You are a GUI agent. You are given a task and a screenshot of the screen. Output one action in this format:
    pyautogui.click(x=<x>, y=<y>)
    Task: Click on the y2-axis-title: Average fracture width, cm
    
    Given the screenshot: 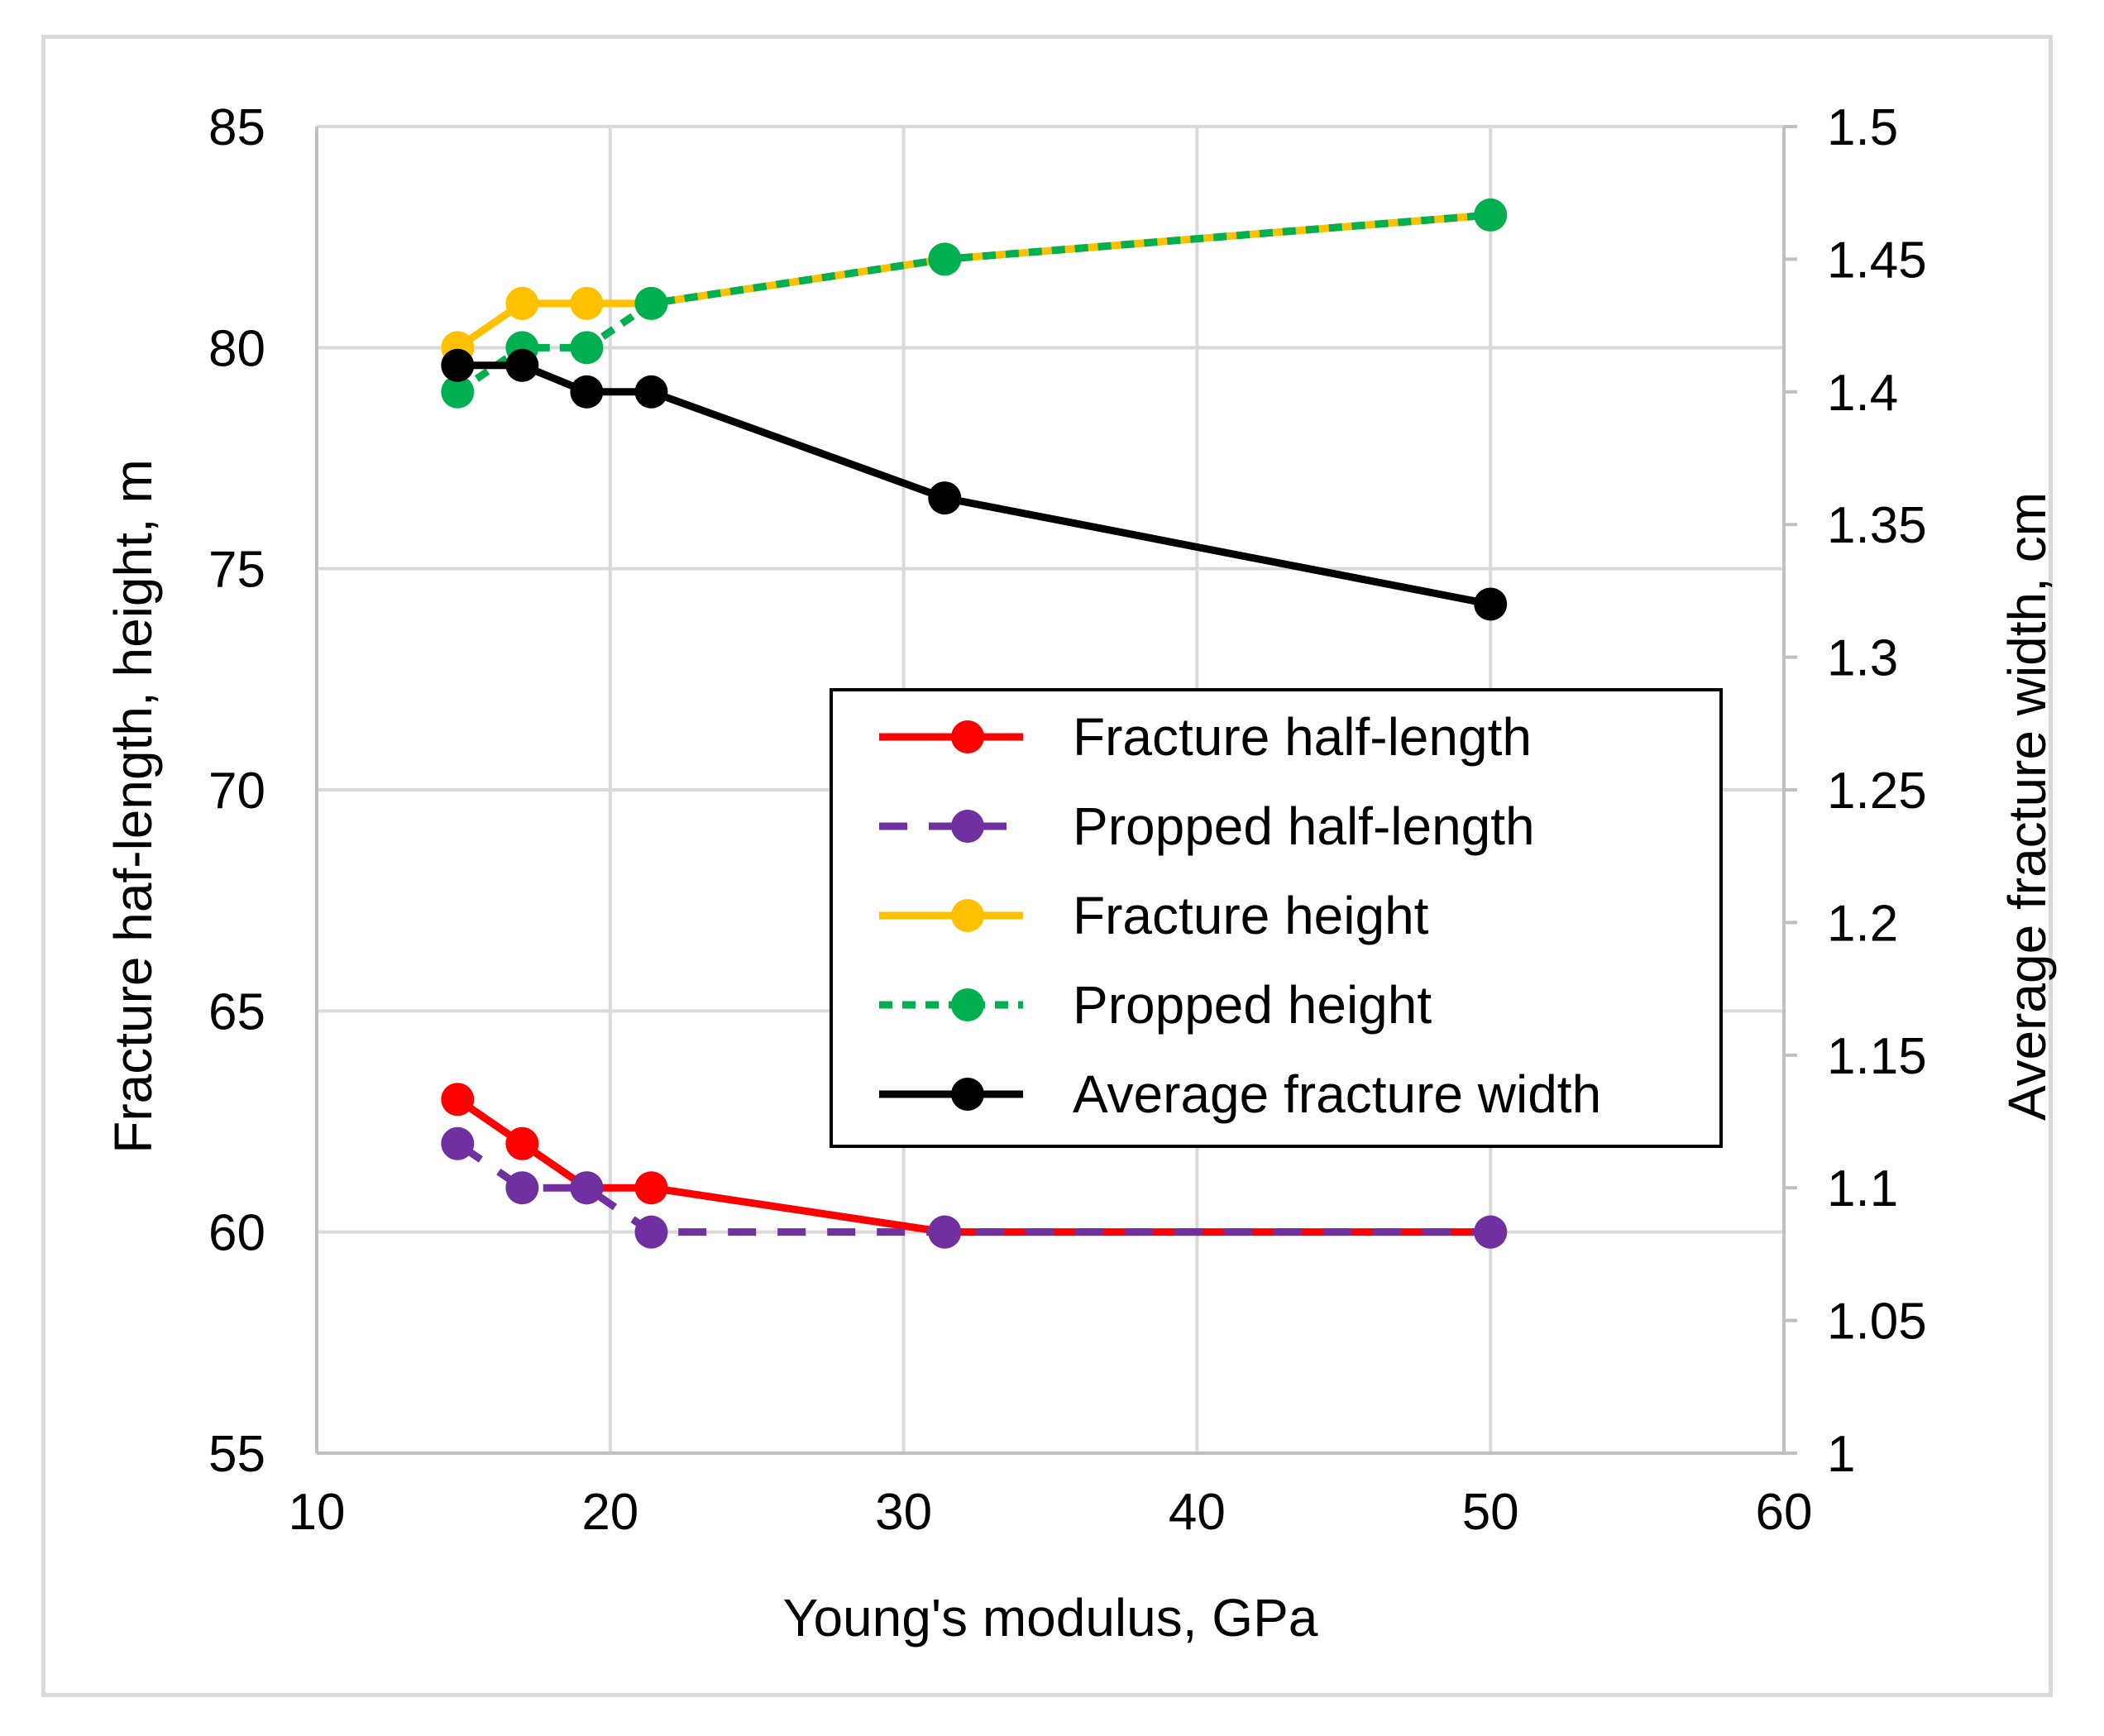 What is the action you would take?
    pyautogui.click(x=2027, y=806)
    